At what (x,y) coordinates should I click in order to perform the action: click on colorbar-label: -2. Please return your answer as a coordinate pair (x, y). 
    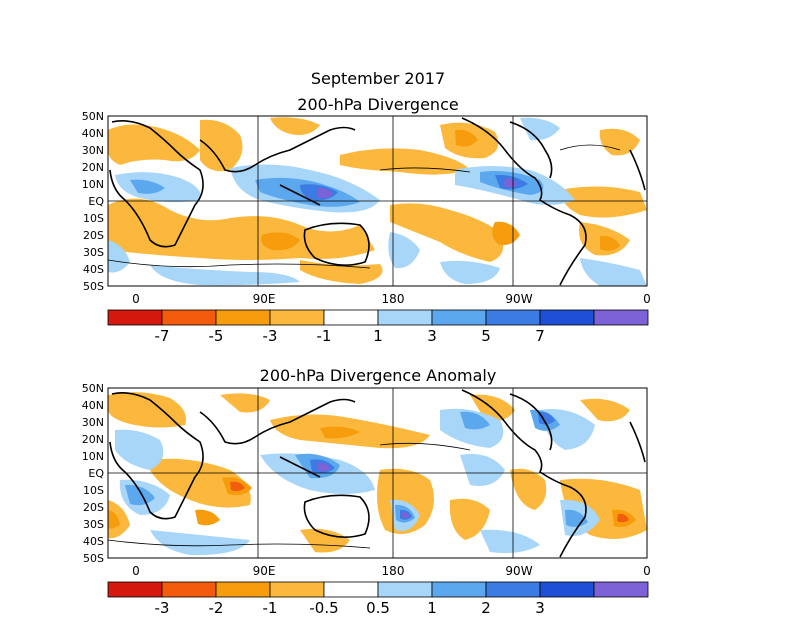
    Looking at the image, I should click on (216, 608).